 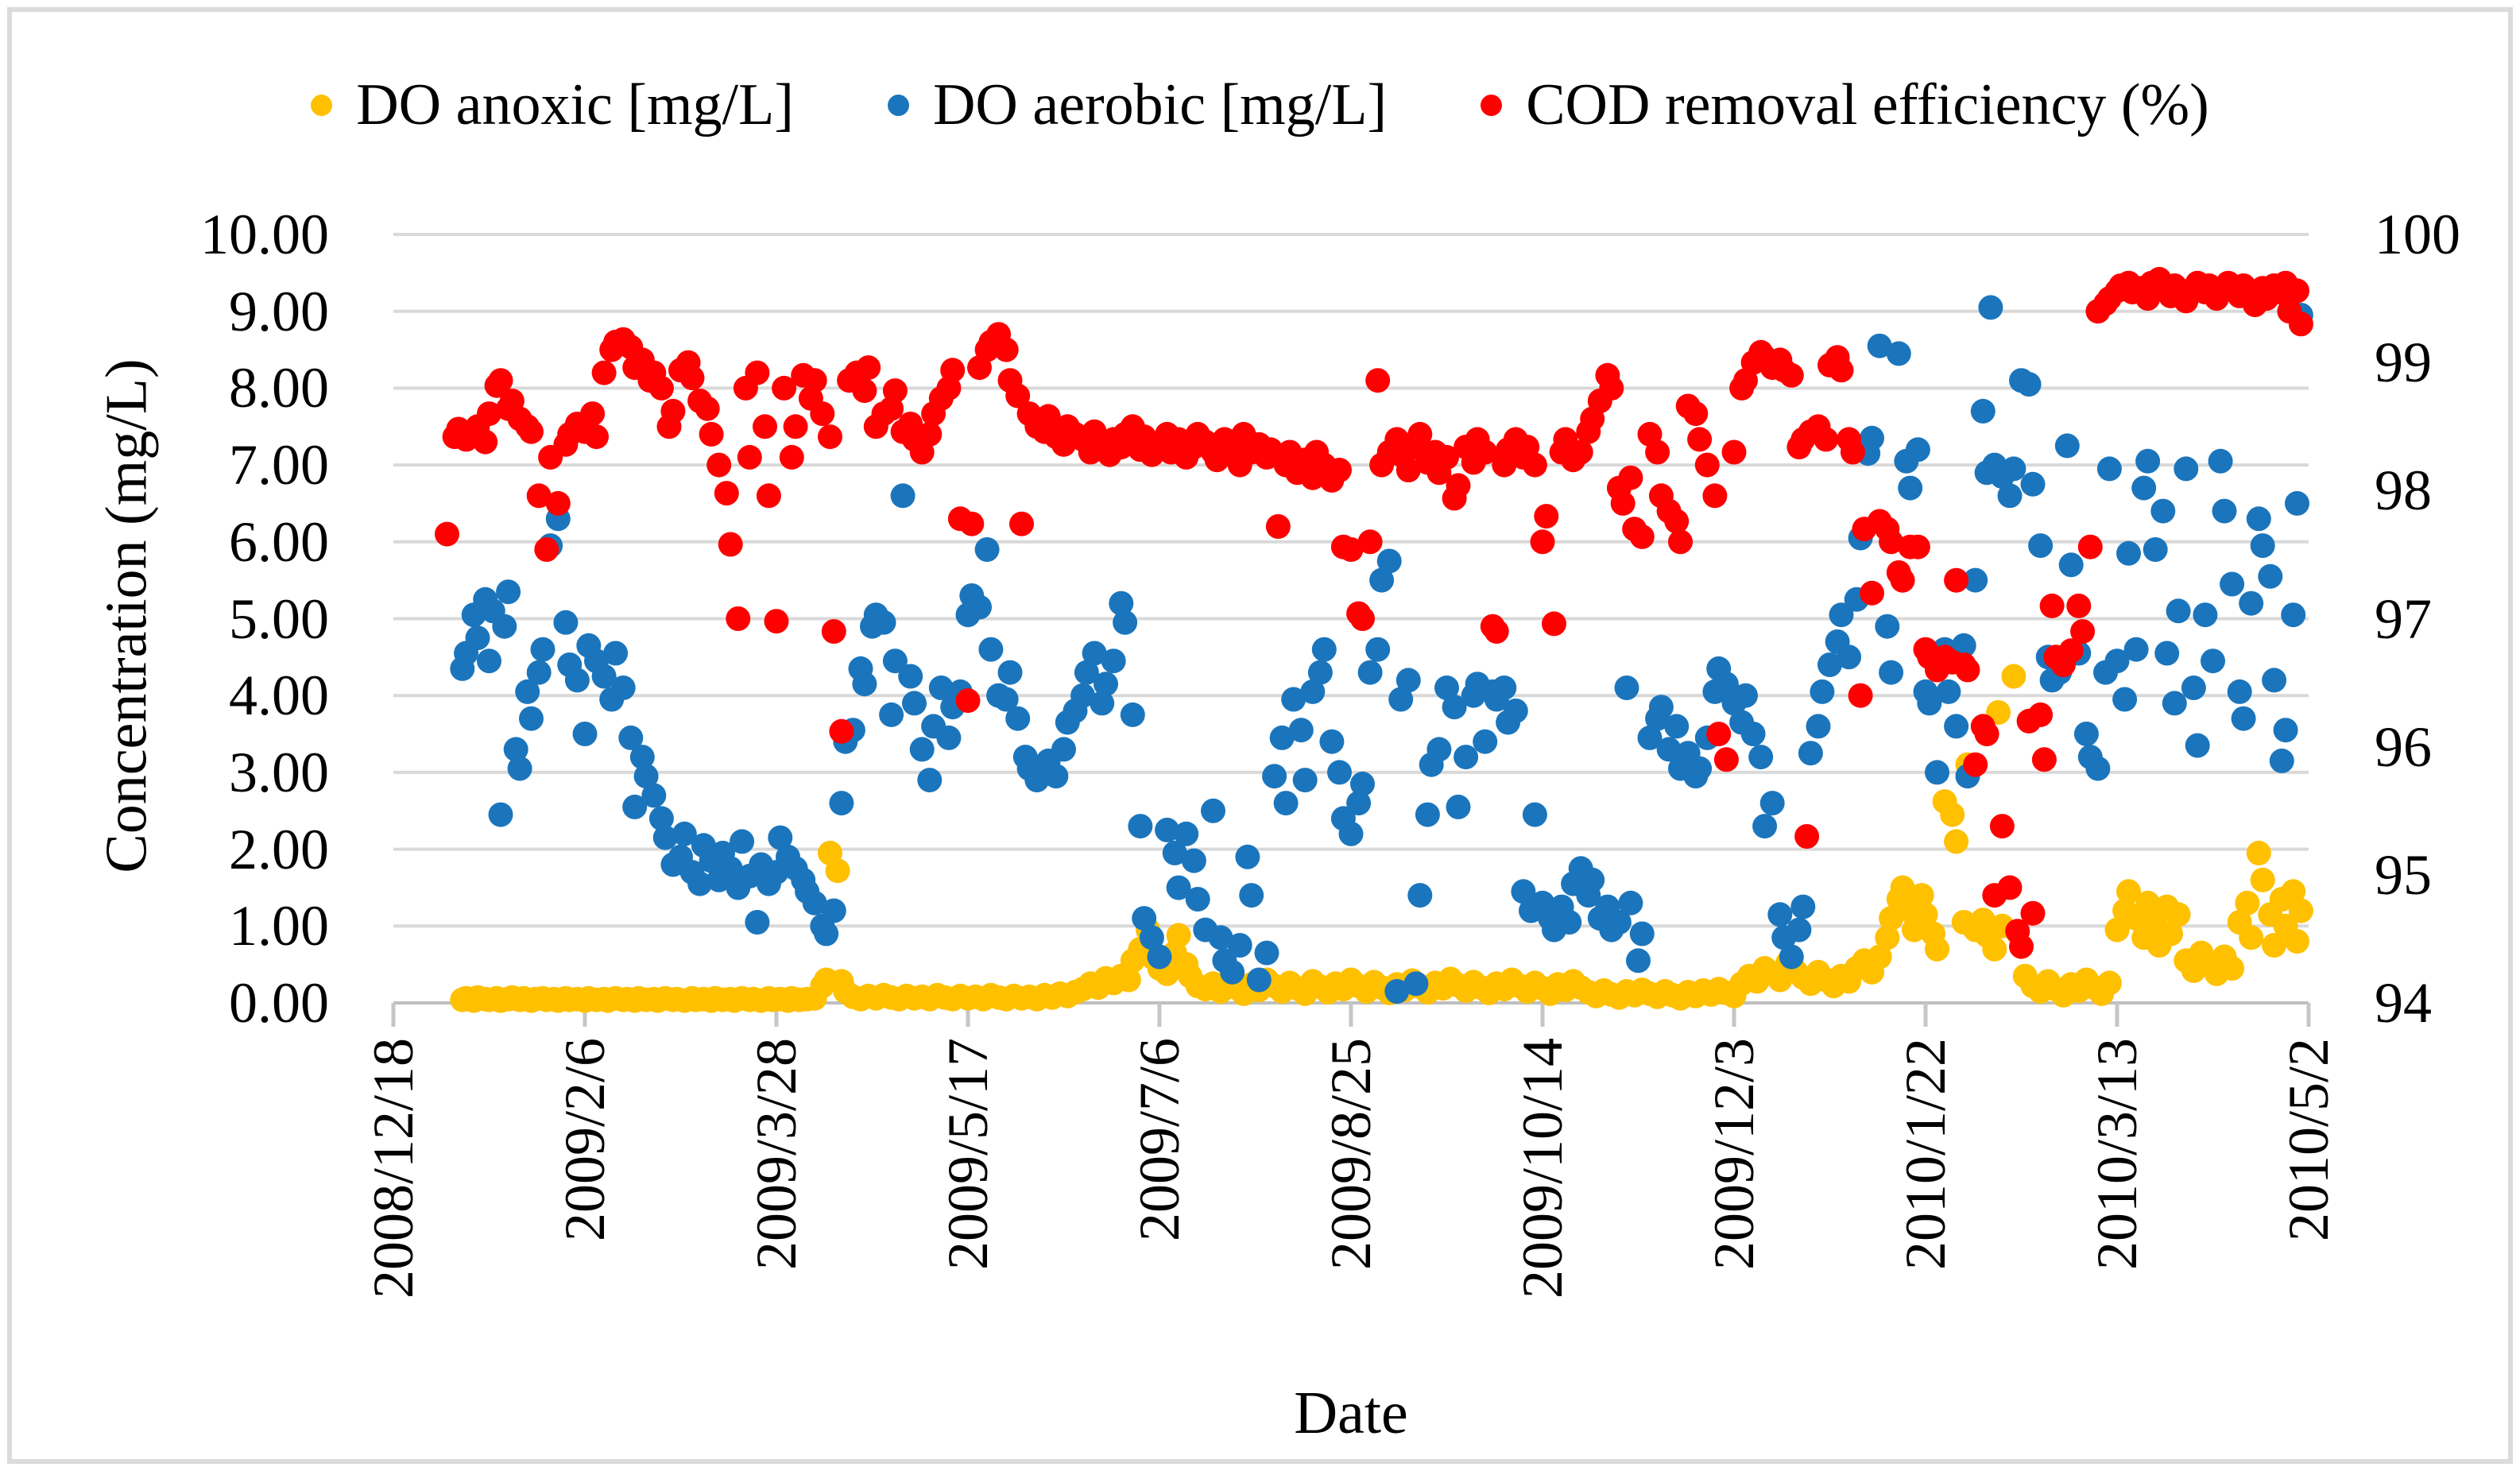 I want to click on y-left-tick-label: 8.00, so click(x=279, y=388).